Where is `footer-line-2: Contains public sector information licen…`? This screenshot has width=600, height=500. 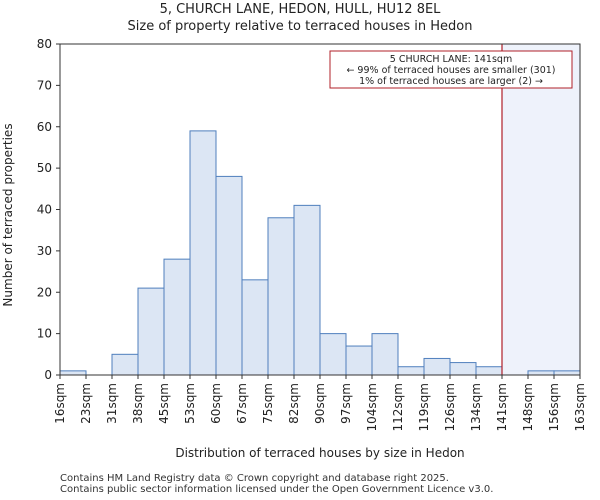 footer-line-2: Contains public sector information licen… is located at coordinates (277, 489).